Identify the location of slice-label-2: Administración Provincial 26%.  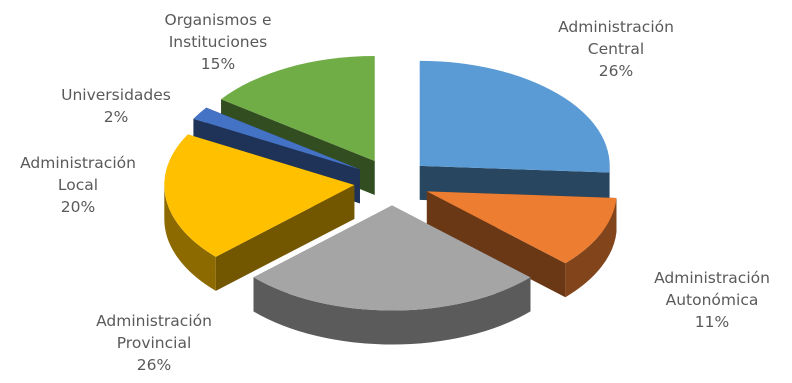
(154, 343).